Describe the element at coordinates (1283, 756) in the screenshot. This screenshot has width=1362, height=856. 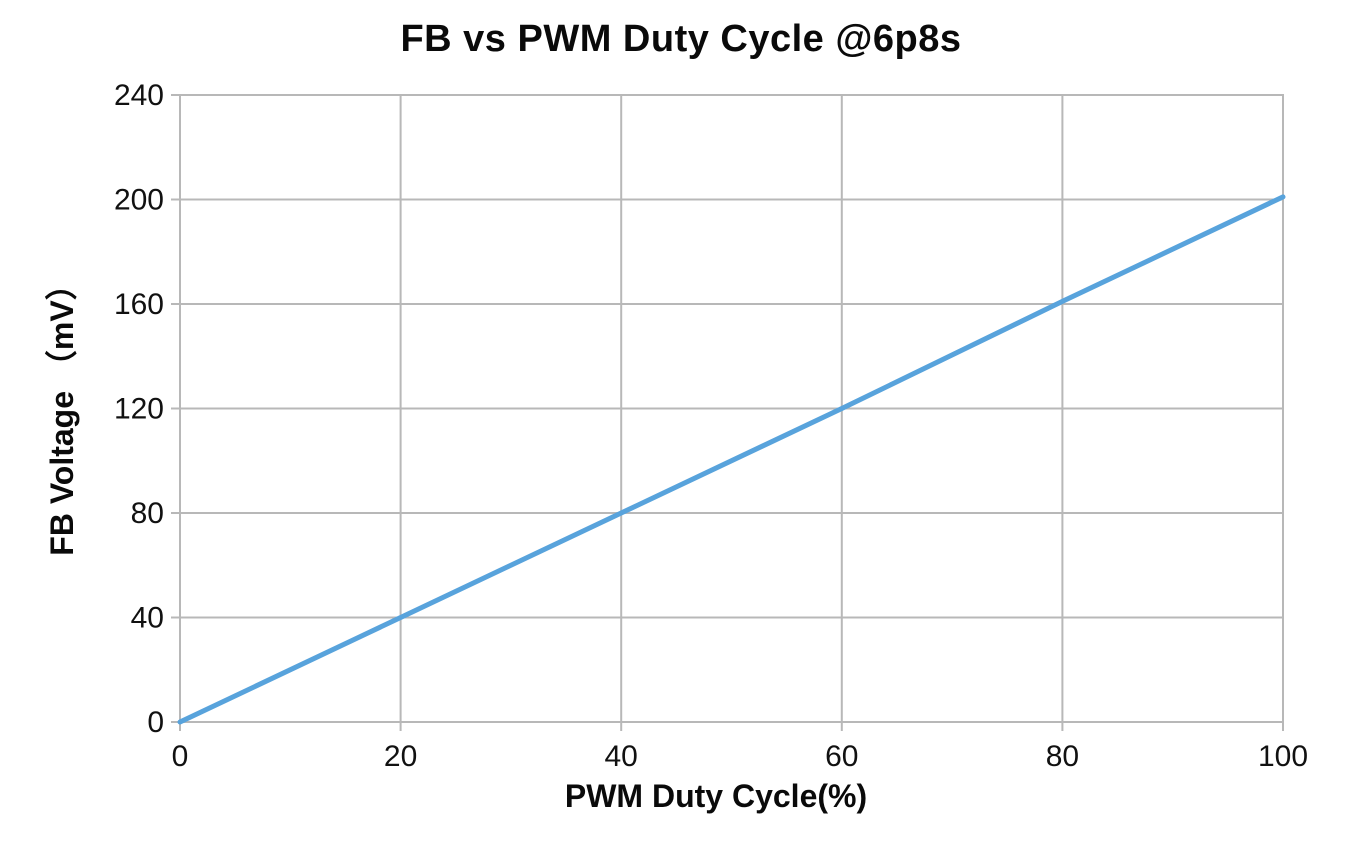
I see `x-tick-label: 100` at that location.